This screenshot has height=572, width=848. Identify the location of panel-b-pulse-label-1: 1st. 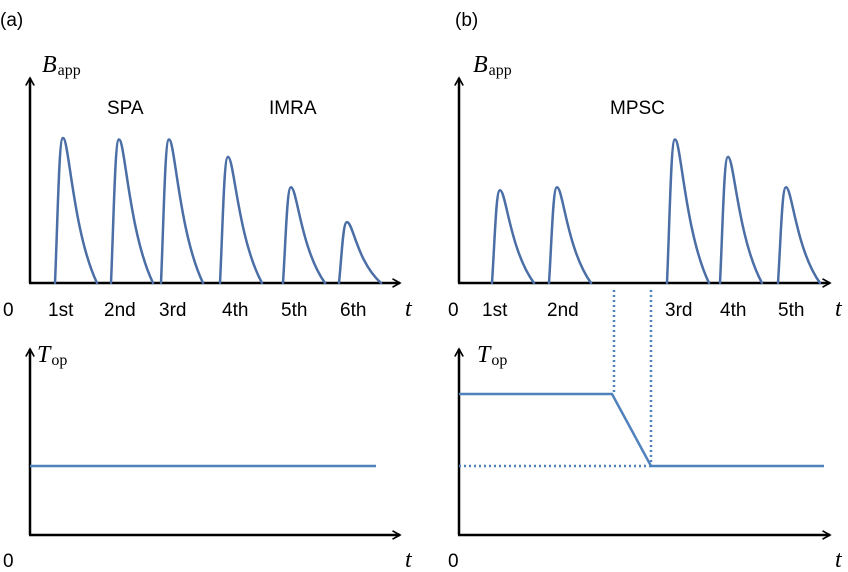
(495, 310).